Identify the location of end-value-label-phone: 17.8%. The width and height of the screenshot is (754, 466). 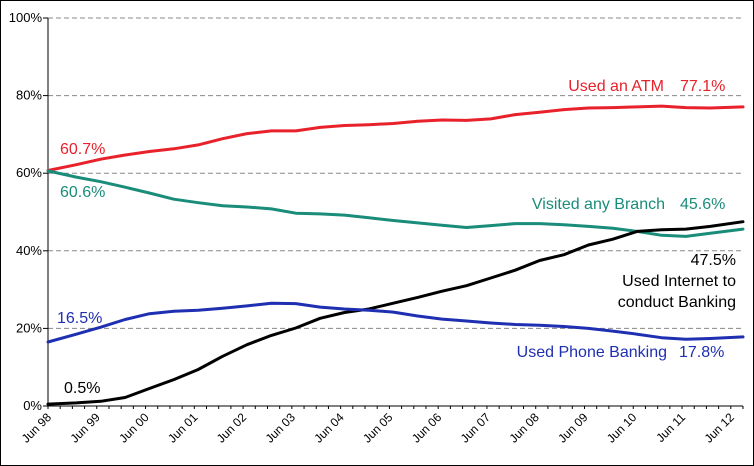
(701, 352).